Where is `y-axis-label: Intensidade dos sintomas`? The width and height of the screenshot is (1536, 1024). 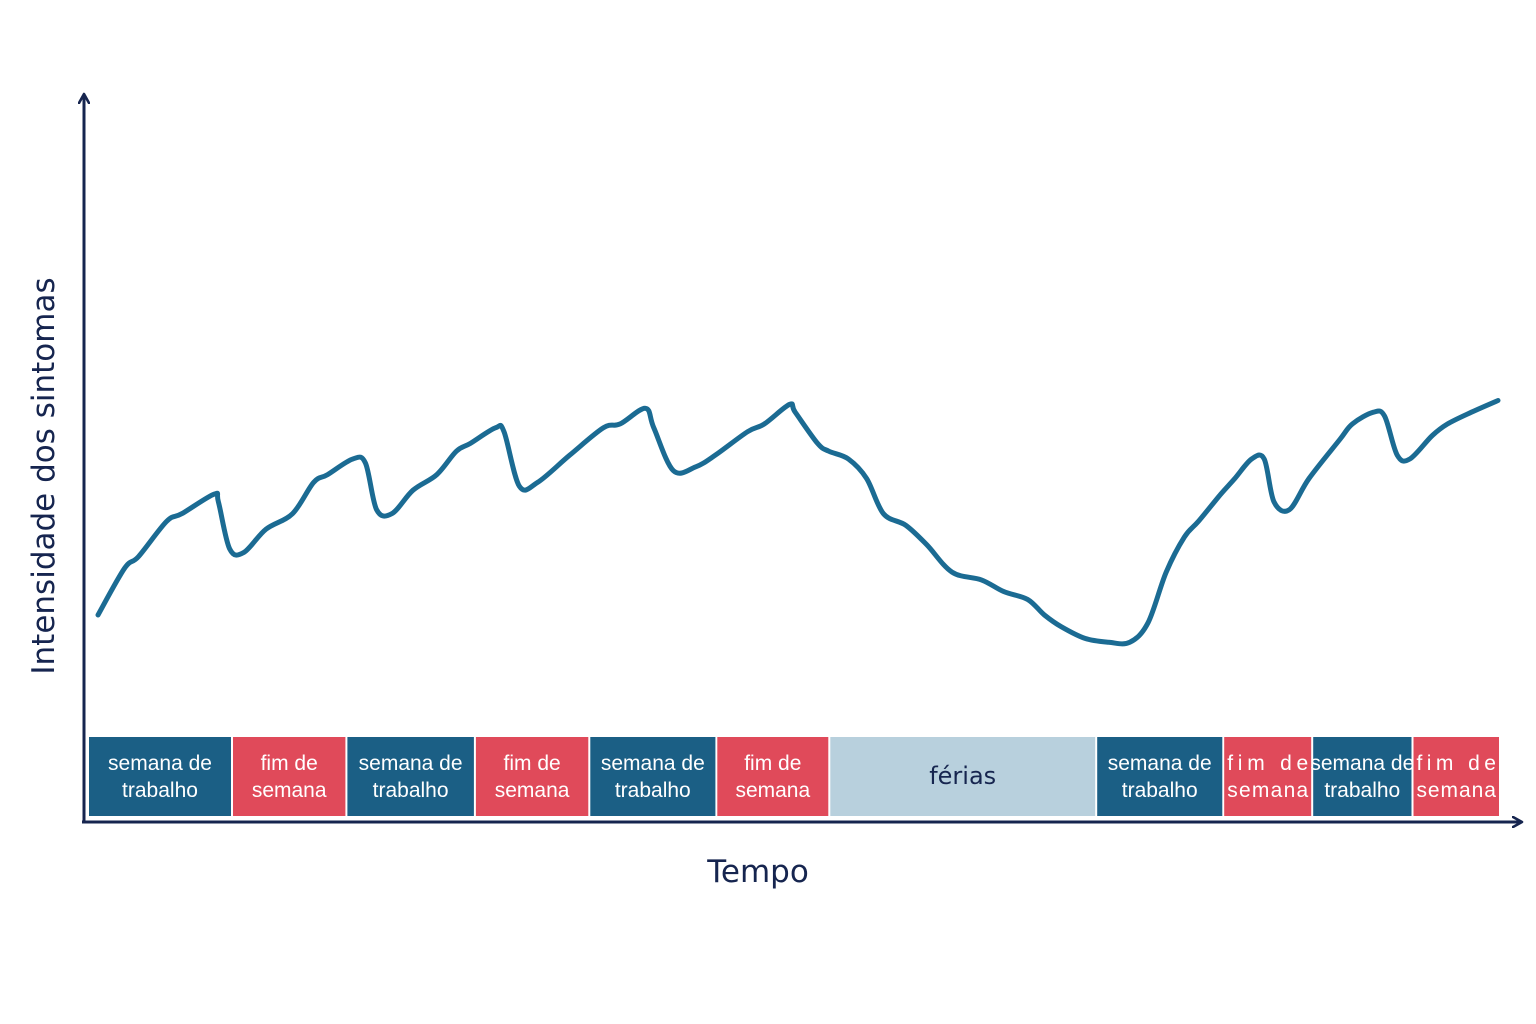
y-axis-label: Intensidade dos sintomas is located at coordinates (44, 475).